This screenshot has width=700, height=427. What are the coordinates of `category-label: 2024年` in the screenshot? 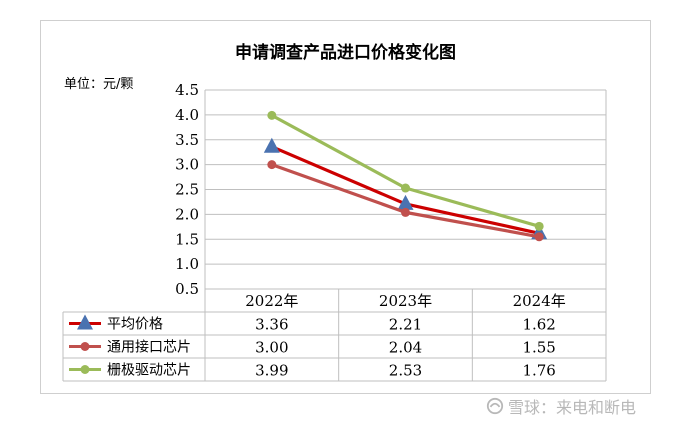 It's located at (539, 301).